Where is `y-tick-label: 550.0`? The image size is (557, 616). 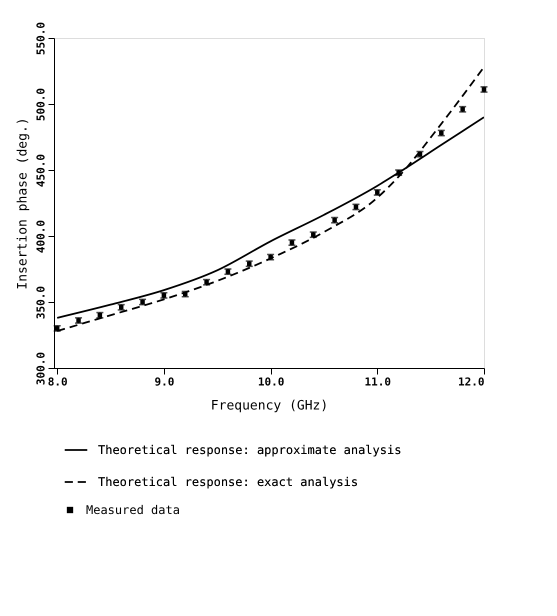 y-tick-label: 550.0 is located at coordinates (41, 39).